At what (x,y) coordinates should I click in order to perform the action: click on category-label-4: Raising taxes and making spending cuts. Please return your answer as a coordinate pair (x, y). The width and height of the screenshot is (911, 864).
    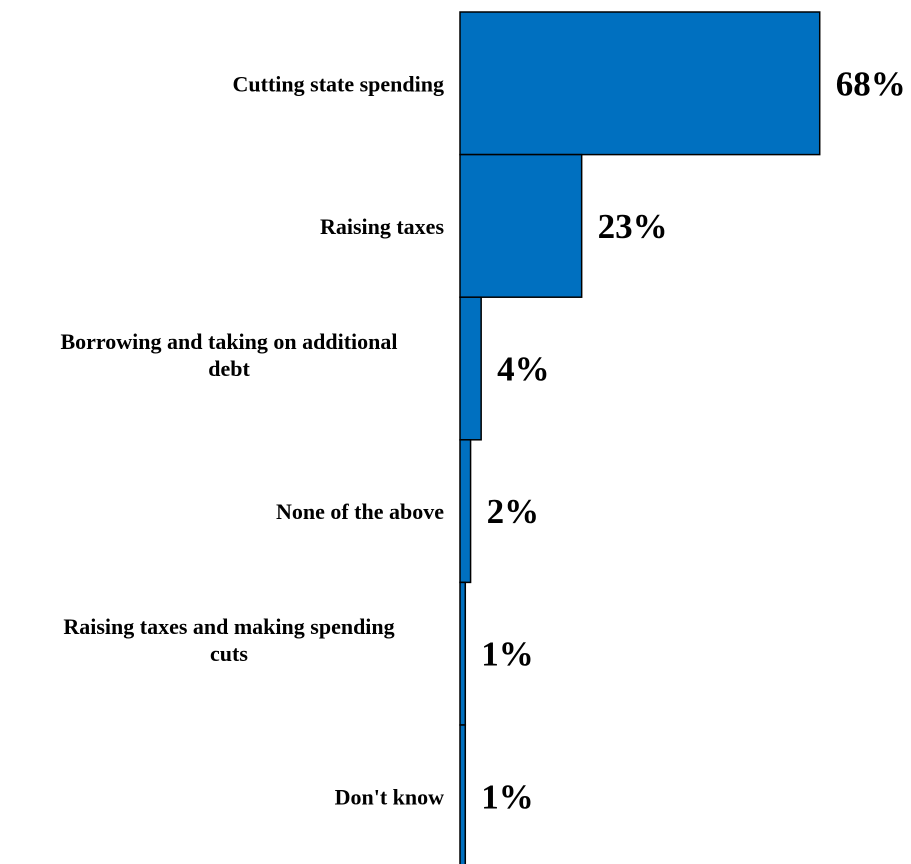
    Looking at the image, I should click on (228, 640).